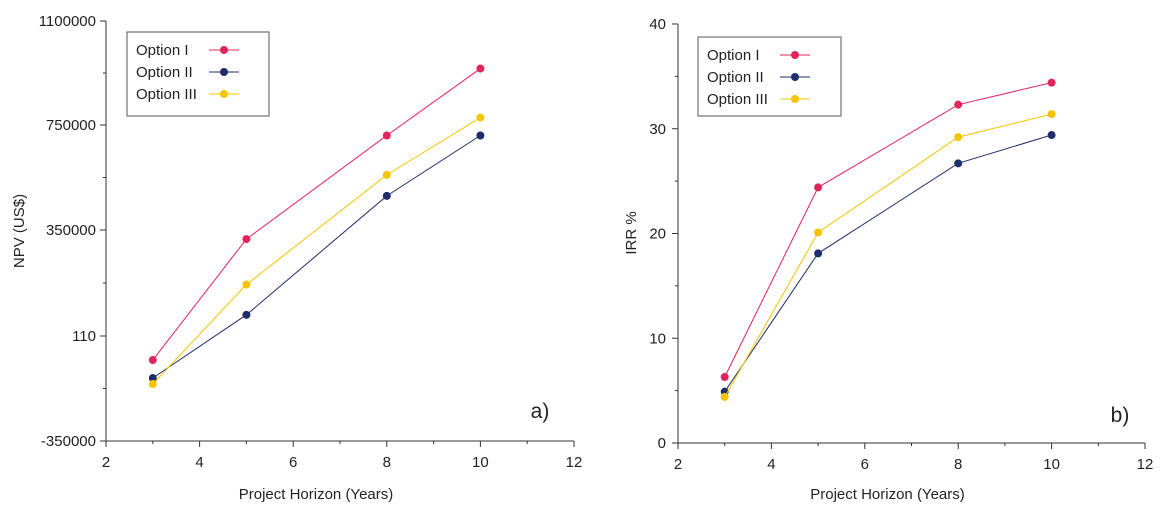 This screenshot has height=508, width=1164. Describe the element at coordinates (657, 24) in the screenshot. I see `y-tick-label: 40` at that location.